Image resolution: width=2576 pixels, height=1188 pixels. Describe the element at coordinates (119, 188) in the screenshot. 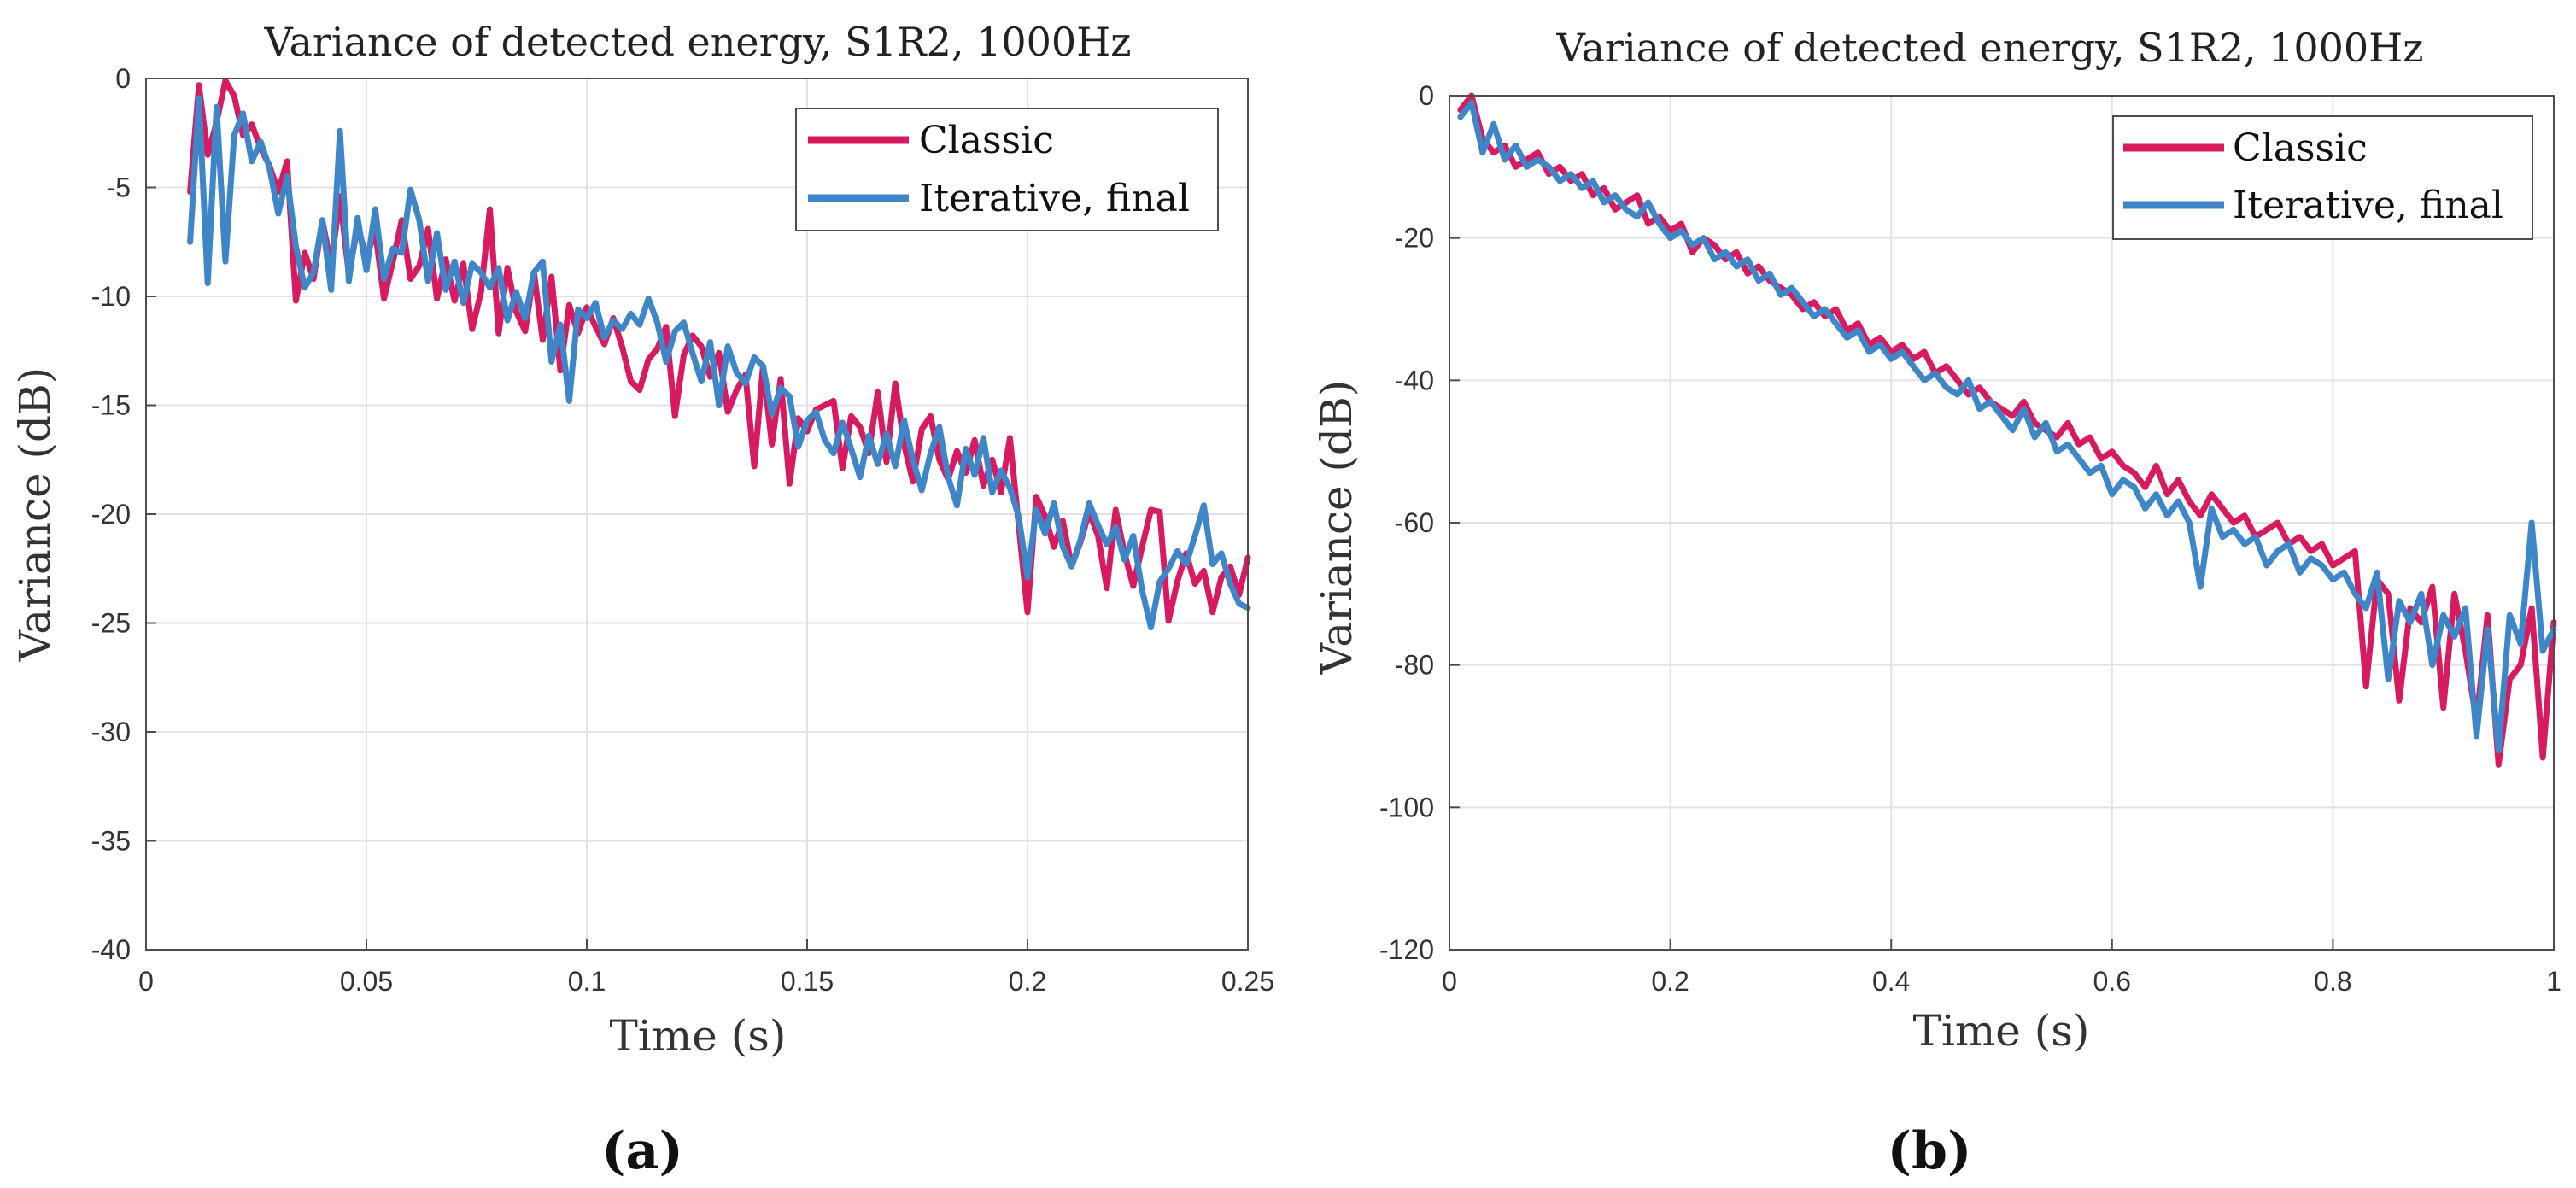

I see `y-tick-label-a: -5` at that location.